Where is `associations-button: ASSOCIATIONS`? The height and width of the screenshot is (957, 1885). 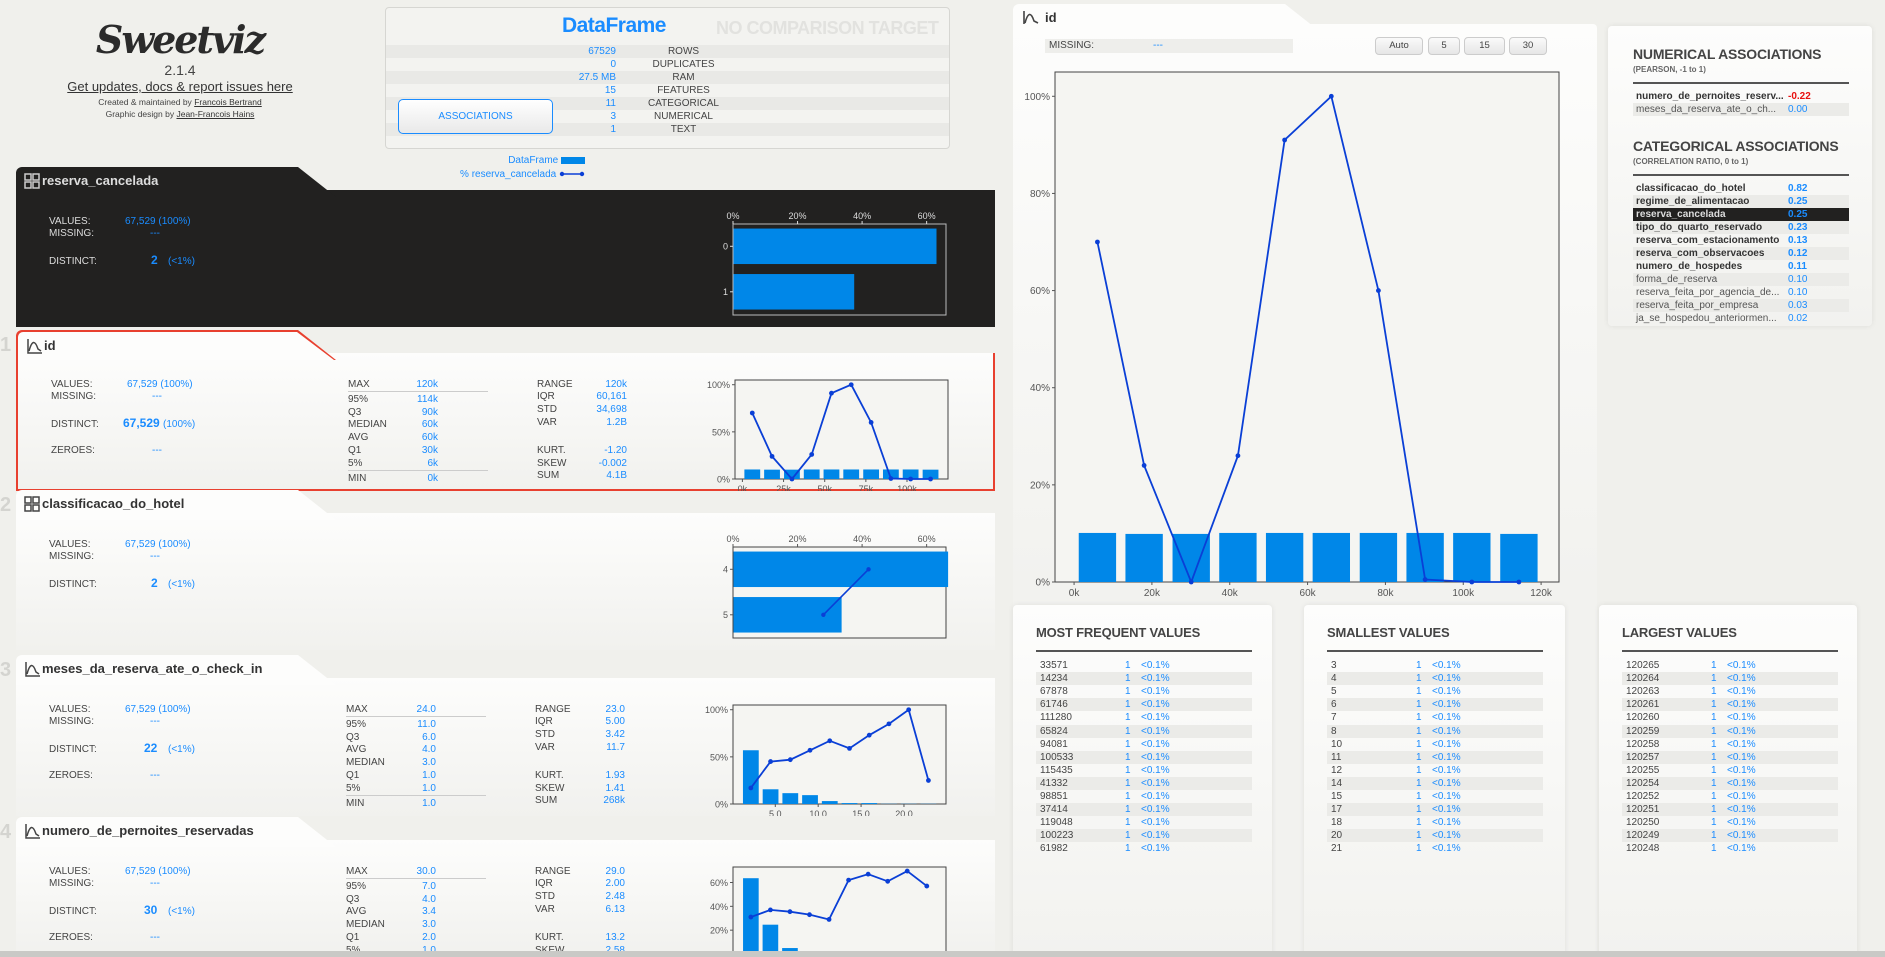
associations-button: ASSOCIATIONS is located at coordinates (475, 116).